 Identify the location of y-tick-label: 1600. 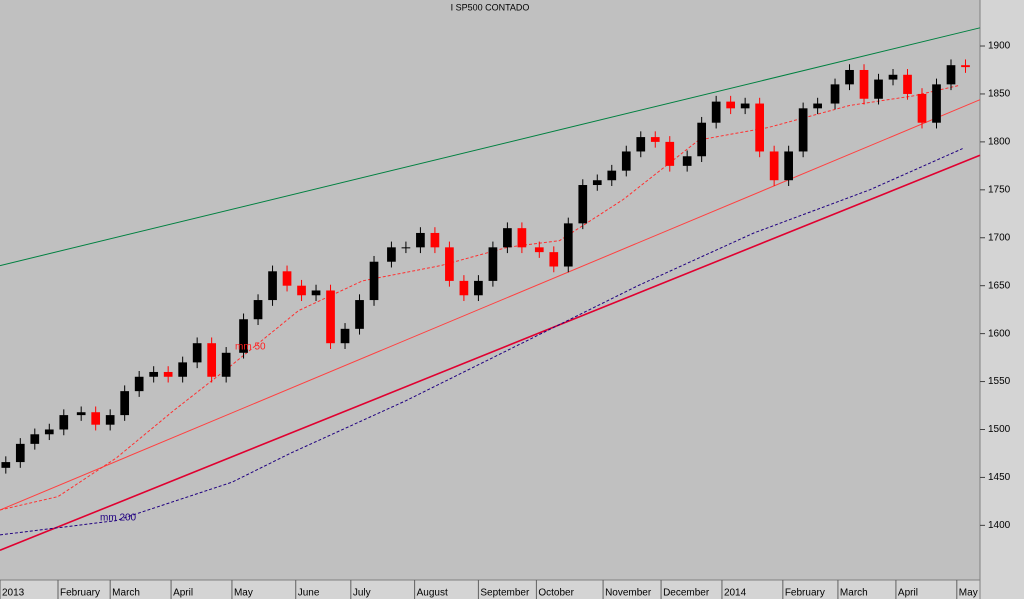
(999, 333).